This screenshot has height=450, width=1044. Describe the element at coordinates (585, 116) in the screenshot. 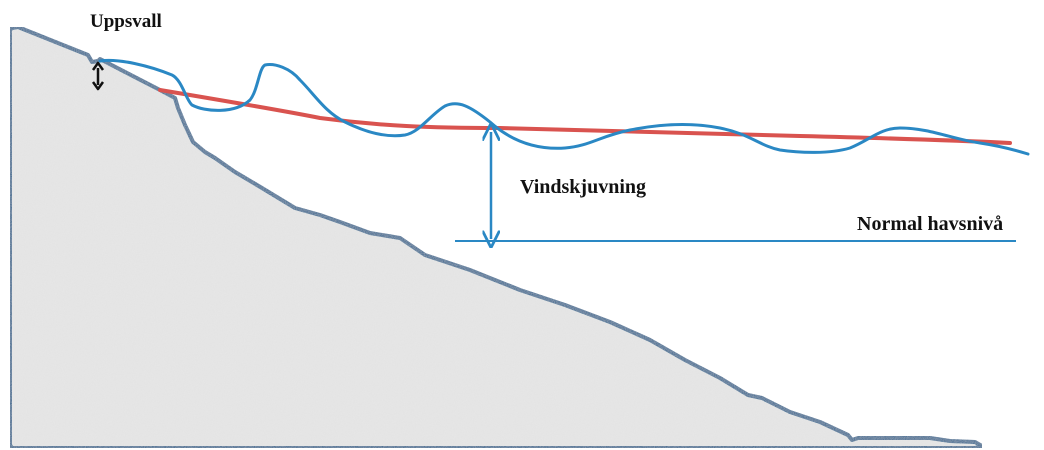

I see `mean-water-level-line` at that location.